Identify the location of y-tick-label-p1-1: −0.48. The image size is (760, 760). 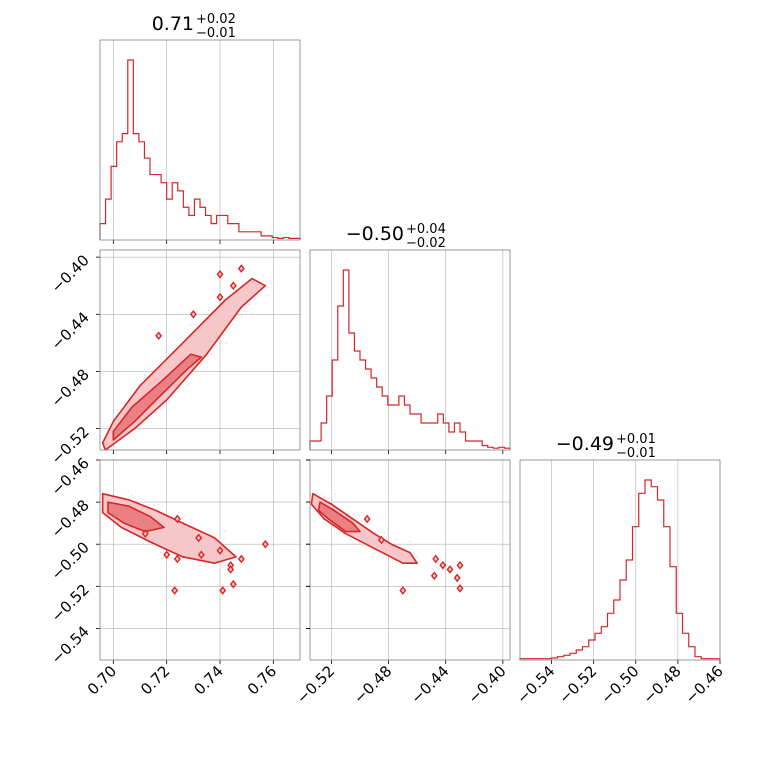
(70, 388).